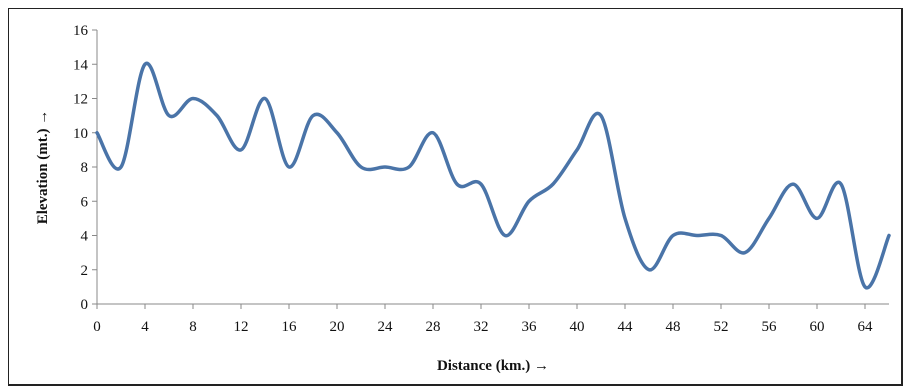 The width and height of the screenshot is (908, 390). I want to click on x-tick-label: 8, so click(193, 327).